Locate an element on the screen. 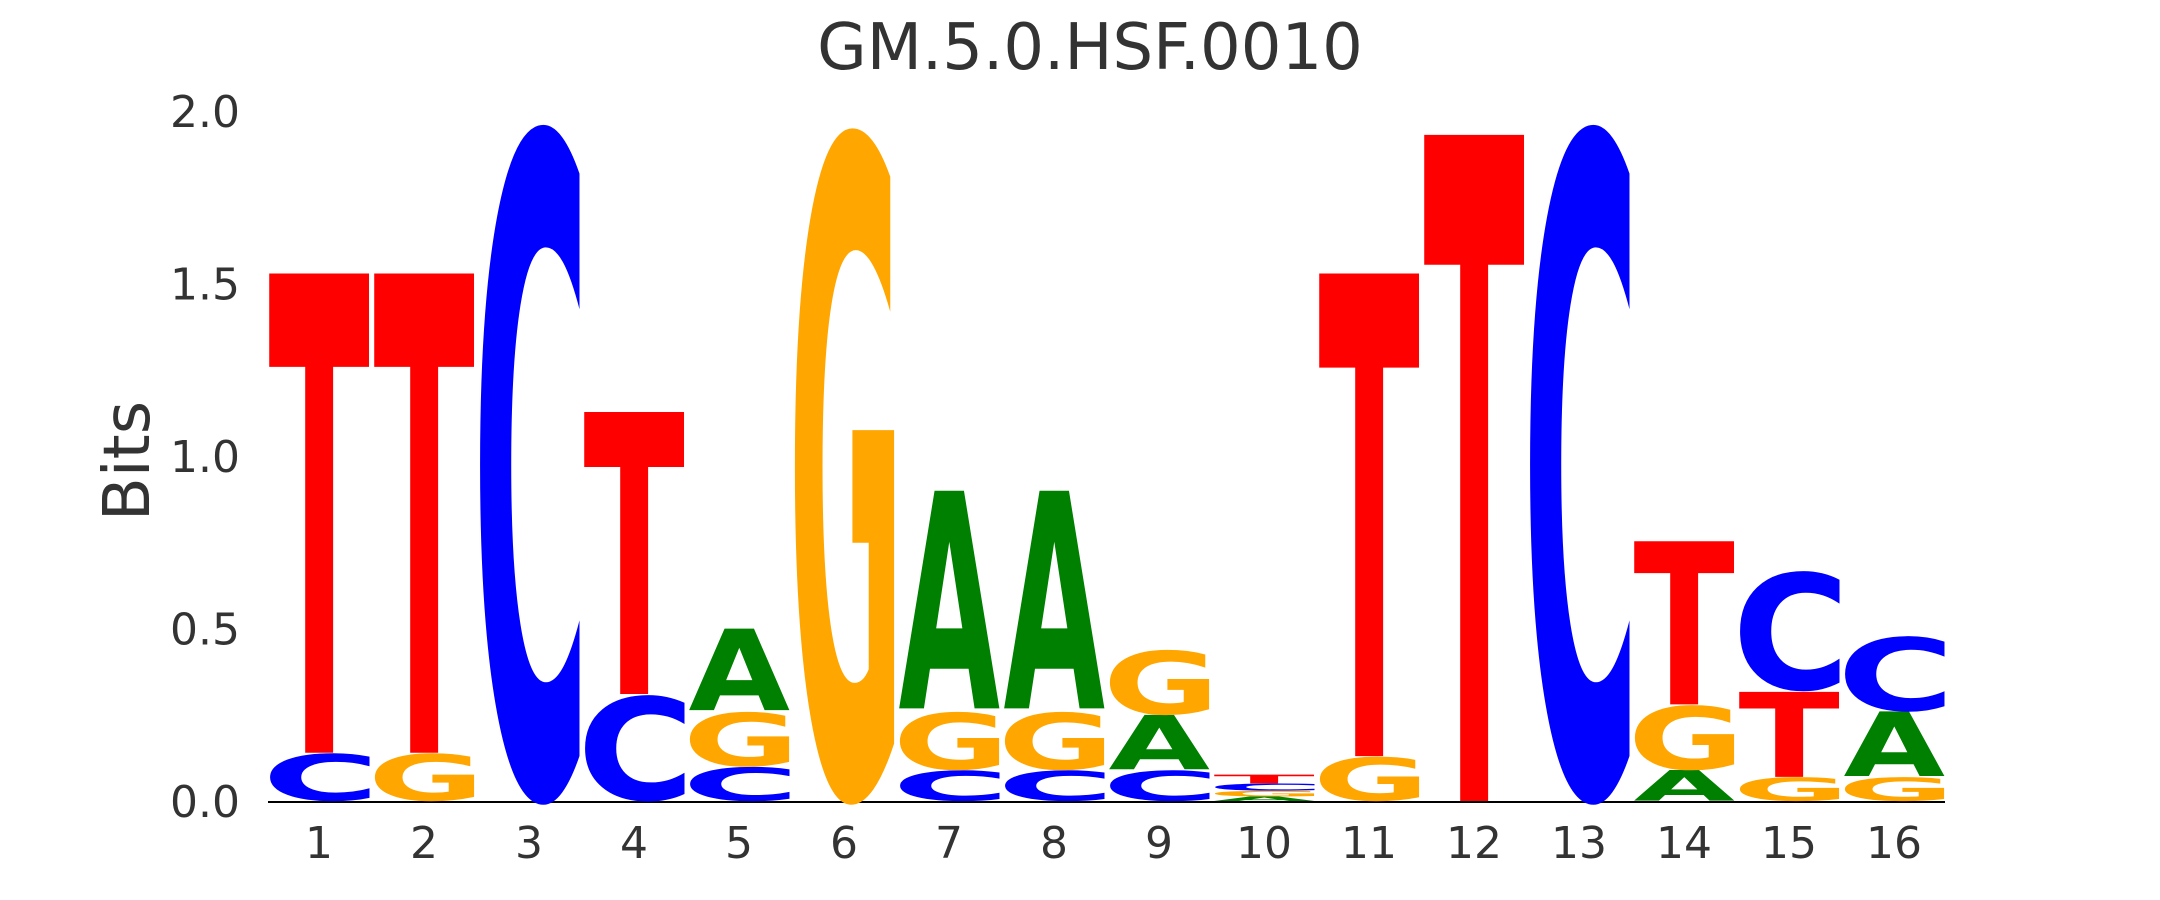 This screenshot has width=2160, height=900. x-tick-label: 6 is located at coordinates (844, 843).